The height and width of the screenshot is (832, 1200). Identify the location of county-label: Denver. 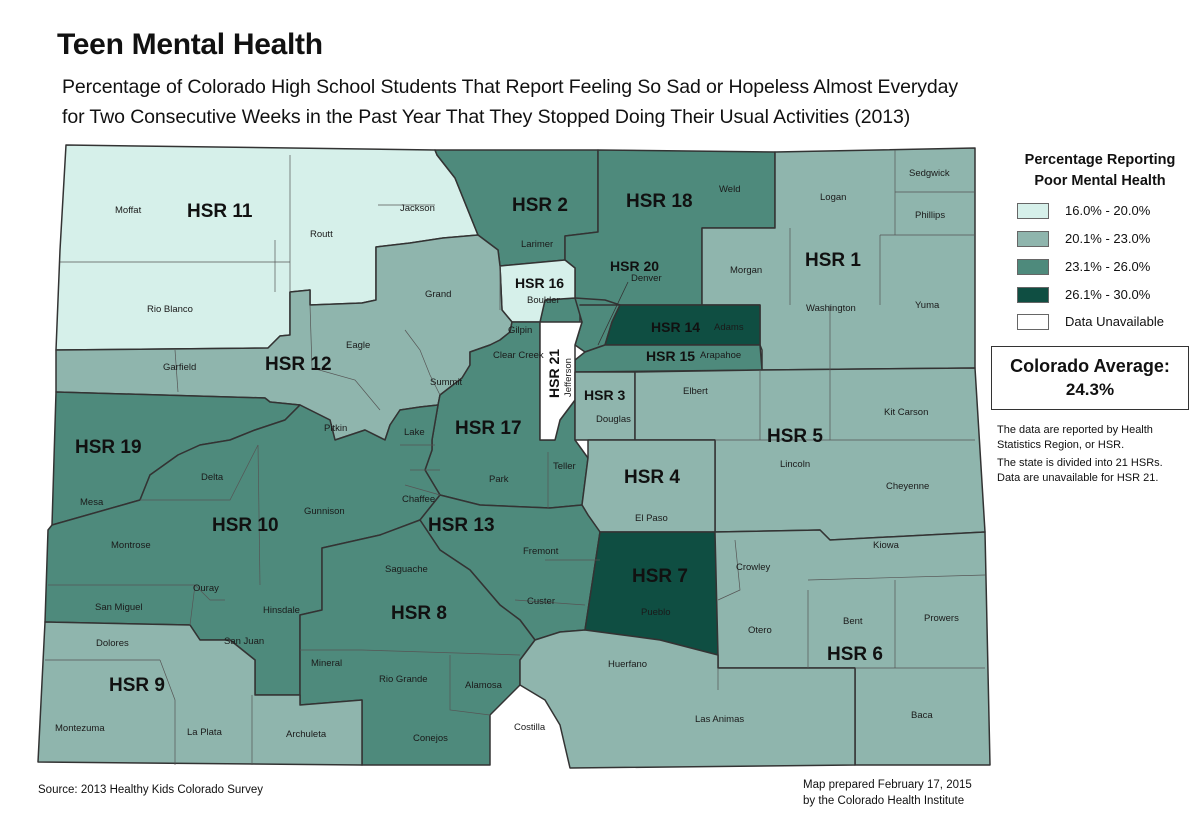
(646, 278).